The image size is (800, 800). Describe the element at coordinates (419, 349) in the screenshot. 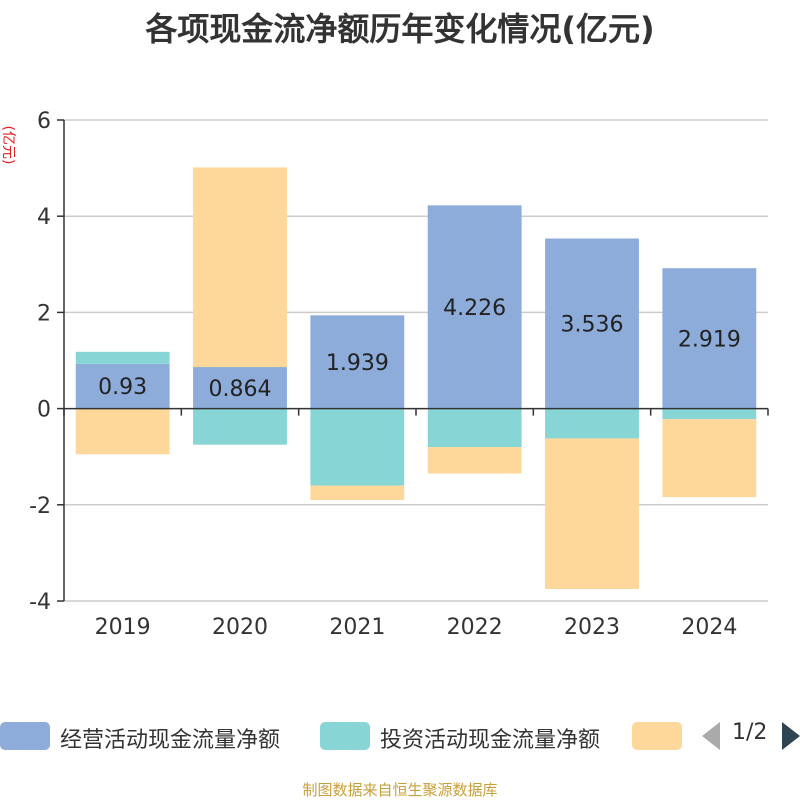

I see `data-labels: 0.93 0.864 1.939 4.226 3.536 2.919` at that location.